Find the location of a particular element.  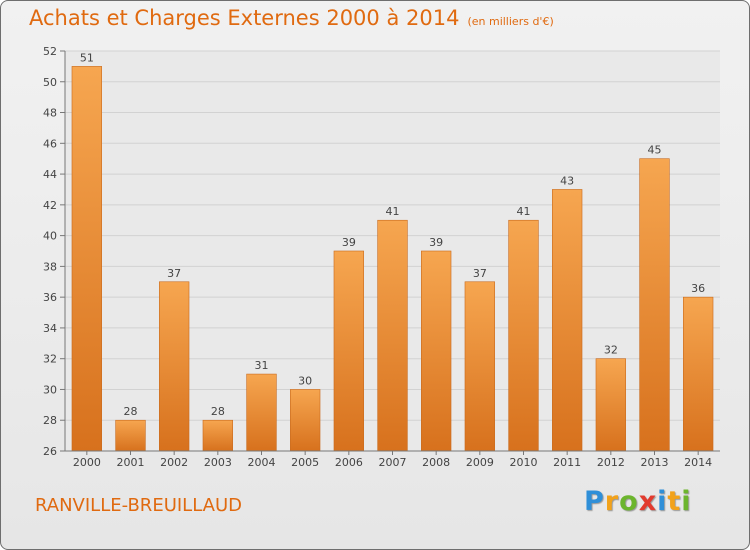

chart-unit: (en milliers d'€) is located at coordinates (510, 21).